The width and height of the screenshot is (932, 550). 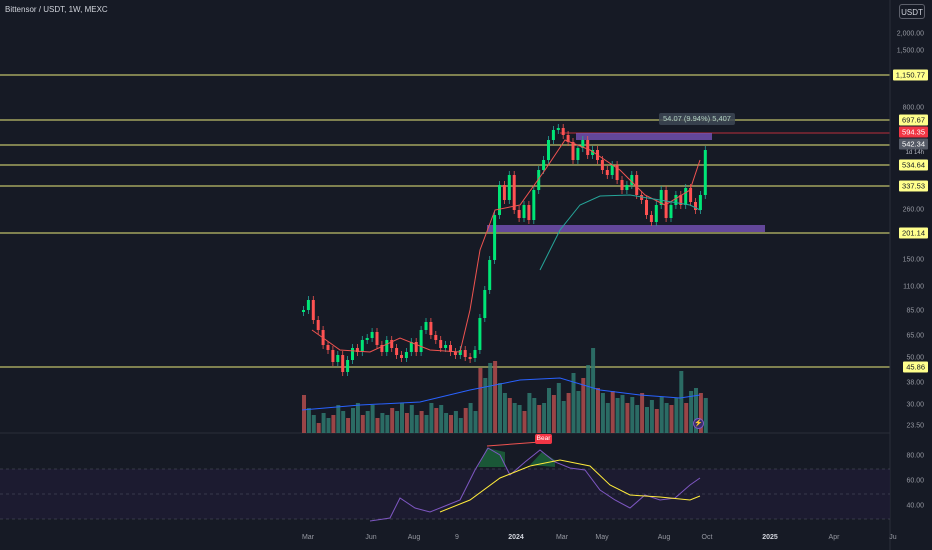 What do you see at coordinates (910, 75) in the screenshot?
I see `level-tag: 1,150.77` at bounding box center [910, 75].